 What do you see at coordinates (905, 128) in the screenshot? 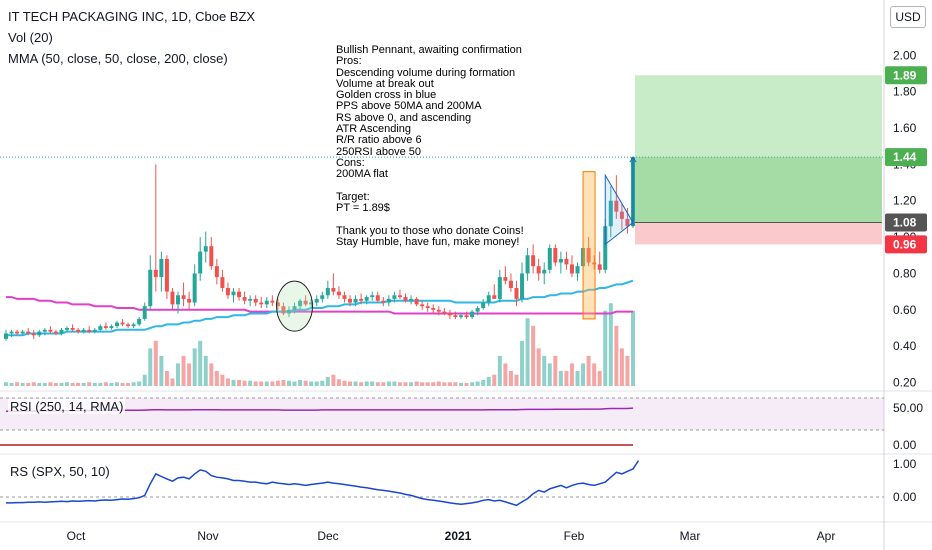
I see `price-tick-label: 1.60` at bounding box center [905, 128].